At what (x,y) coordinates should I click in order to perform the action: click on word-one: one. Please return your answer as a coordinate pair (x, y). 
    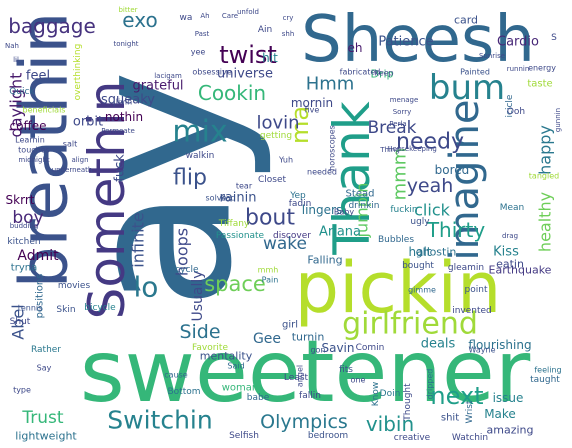
    Looking at the image, I should click on (358, 380).